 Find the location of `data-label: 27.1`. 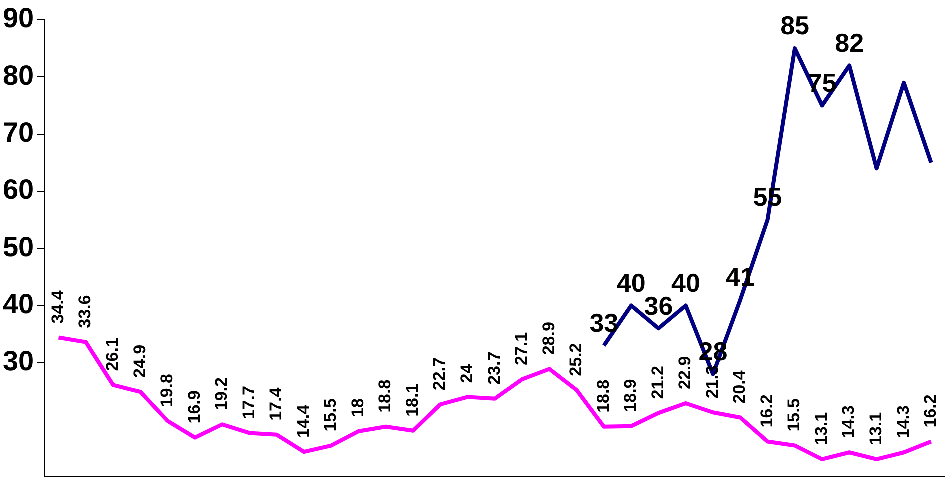

data-label: 27.1 is located at coordinates (522, 349).